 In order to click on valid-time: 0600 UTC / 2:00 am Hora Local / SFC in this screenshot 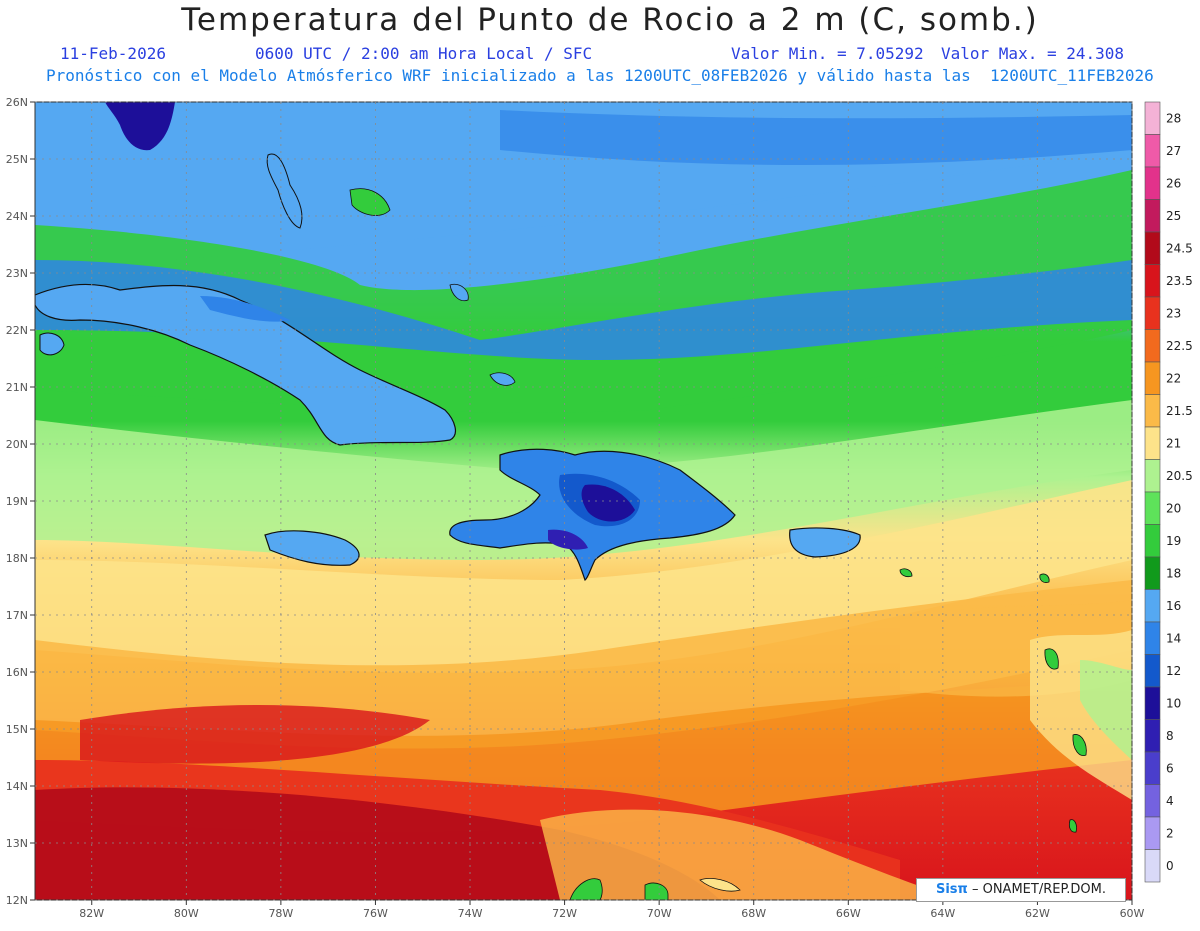, I will do `click(424, 53)`.